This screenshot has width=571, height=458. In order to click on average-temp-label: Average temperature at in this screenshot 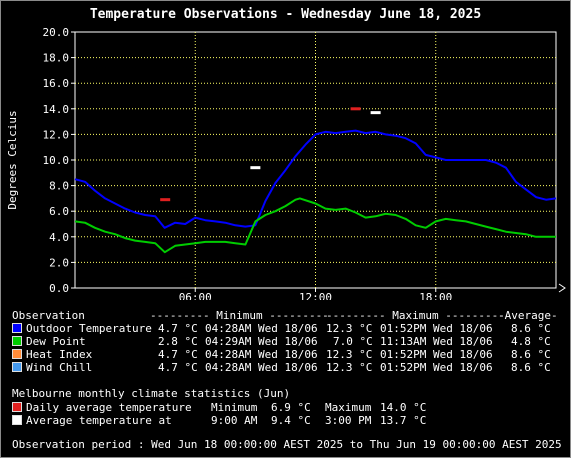, I will do `click(99, 420)`.